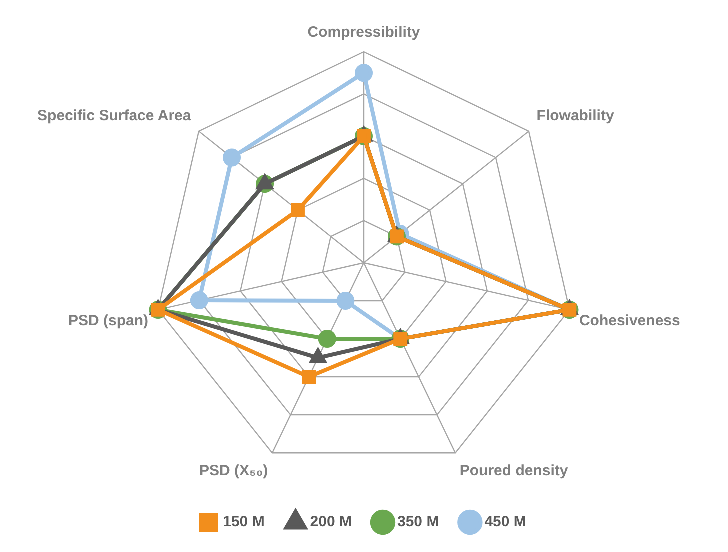 The width and height of the screenshot is (728, 552). What do you see at coordinates (244, 522) in the screenshot?
I see `legend-label: 150 M` at bounding box center [244, 522].